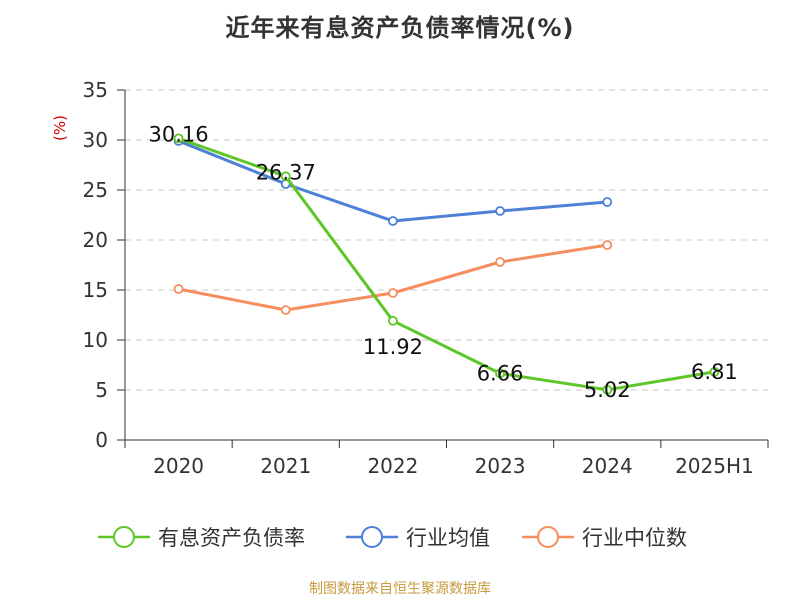  I want to click on data-label: 11.92, so click(393, 347).